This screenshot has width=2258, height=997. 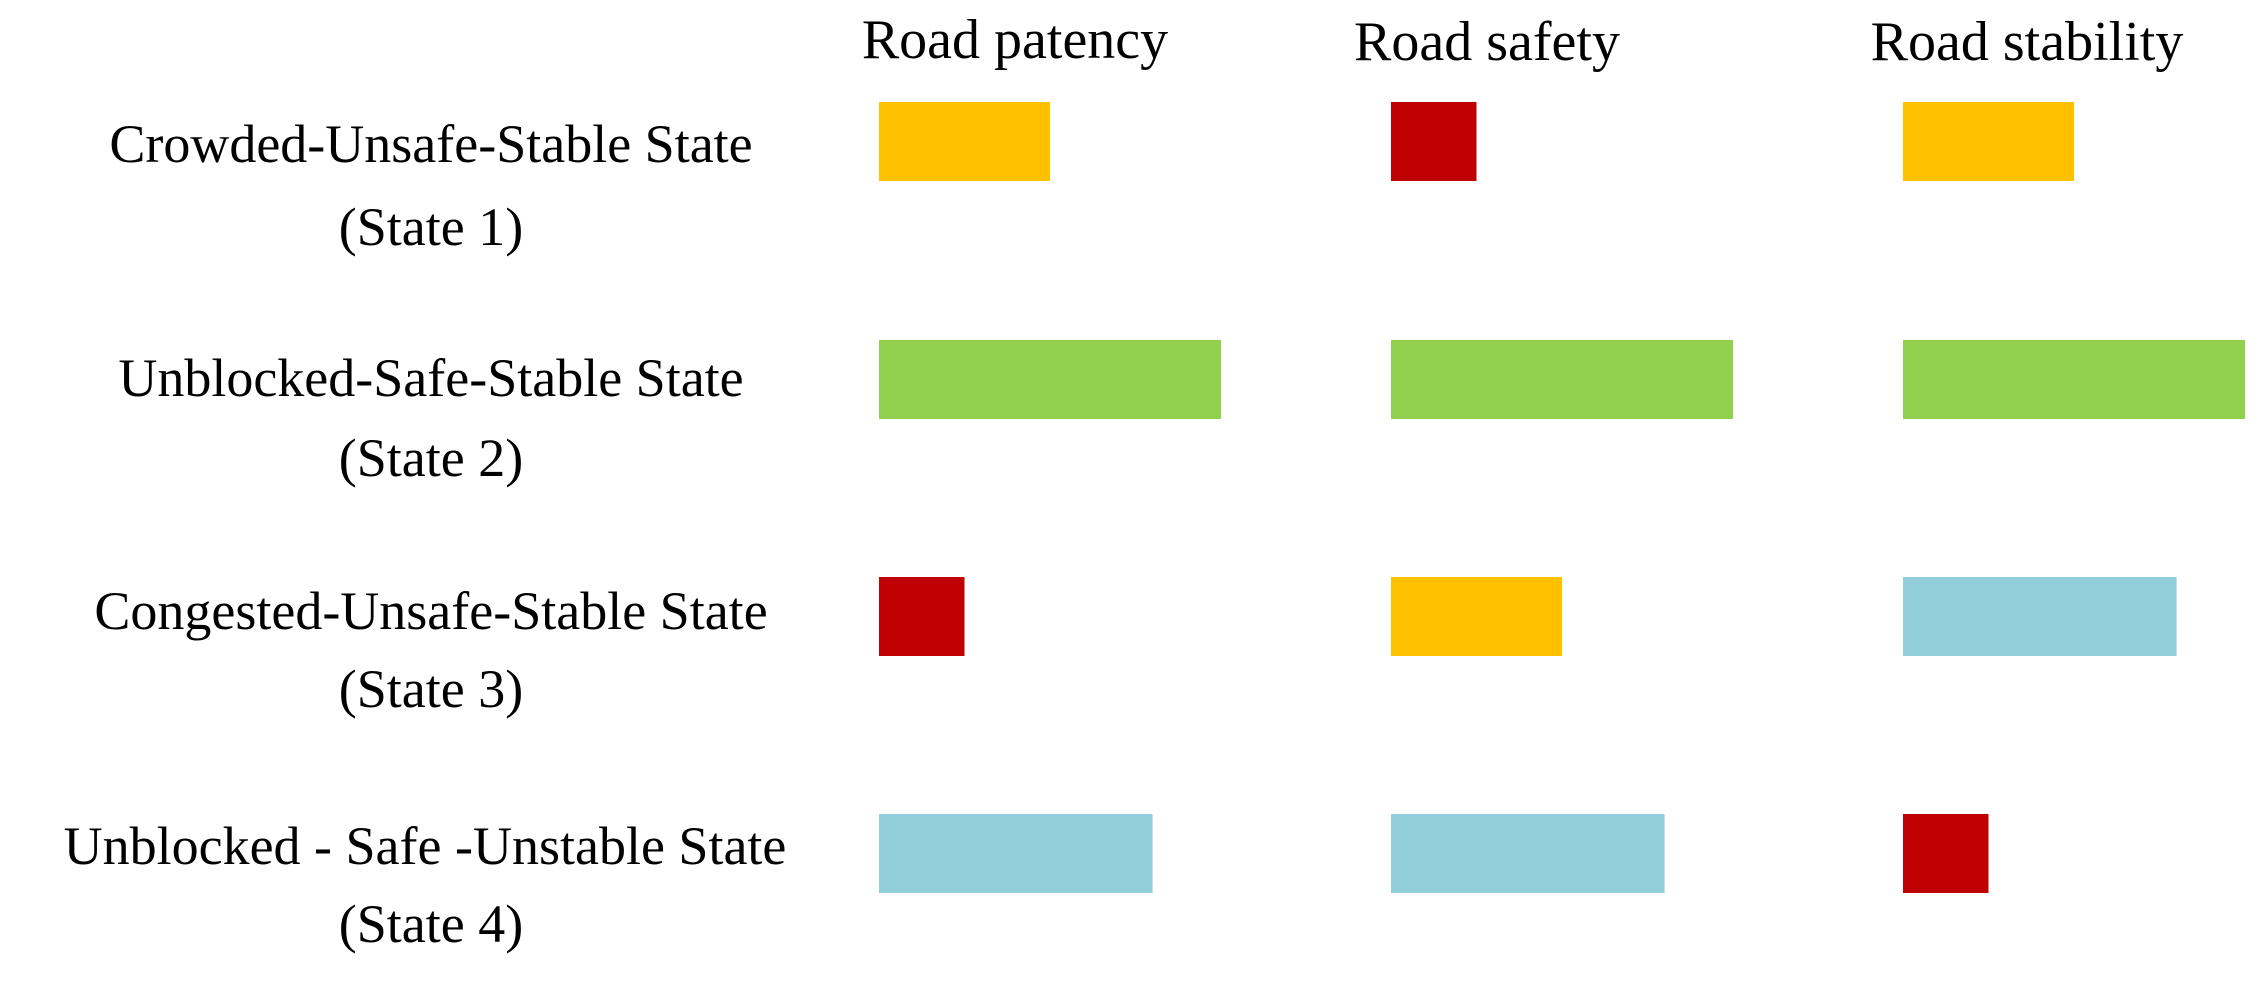 I want to click on row-label-state-2: Unblocked-Safe-Stable State, so click(x=430, y=378).